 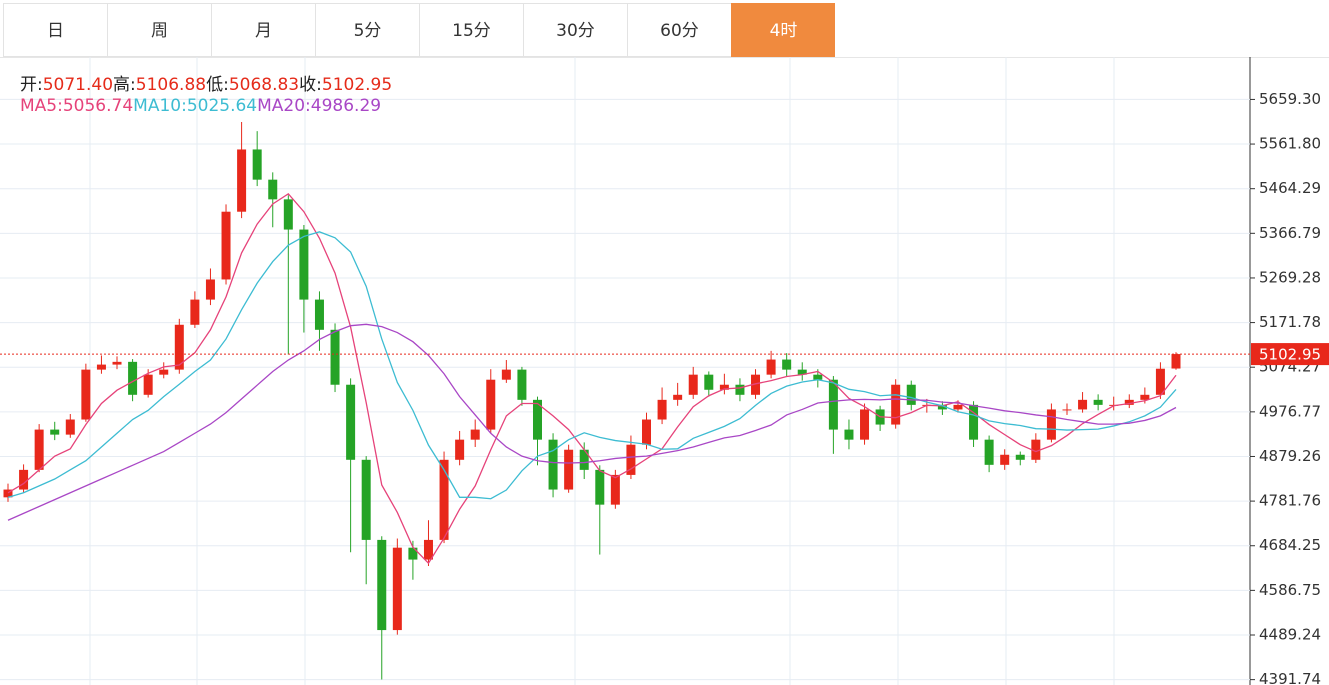 What do you see at coordinates (1290, 634) in the screenshot?
I see `y-tick-label: 4489.24` at bounding box center [1290, 634].